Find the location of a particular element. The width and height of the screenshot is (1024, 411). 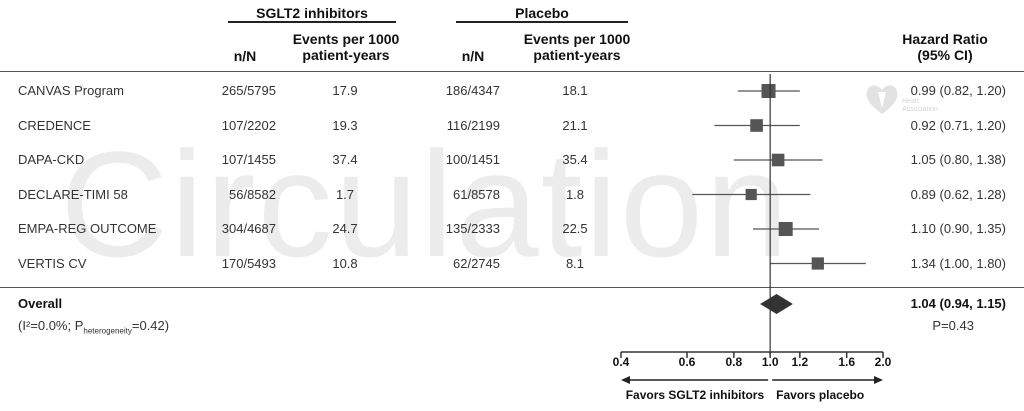

col-header-placebo-events: Events per 1000 patient-years is located at coordinates (577, 47).